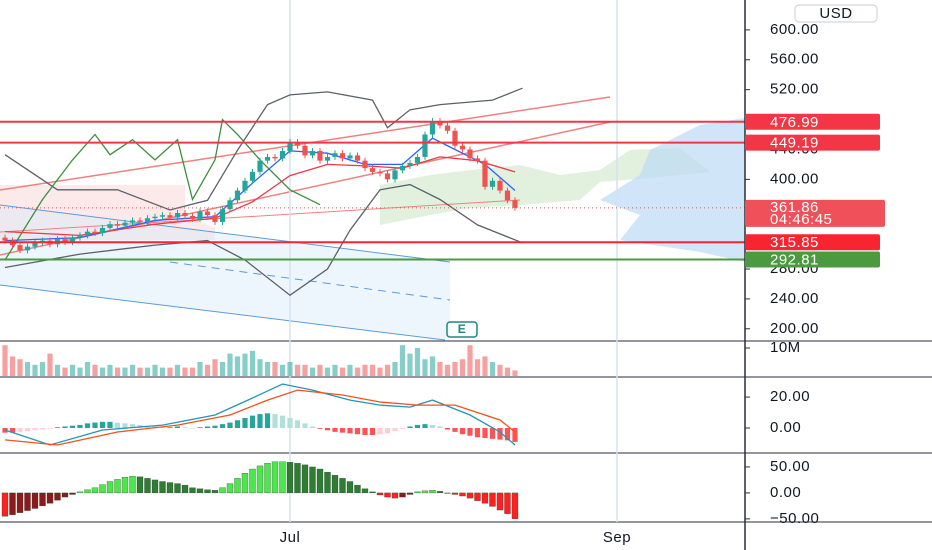  I want to click on price-label: 292.81, so click(794, 259).